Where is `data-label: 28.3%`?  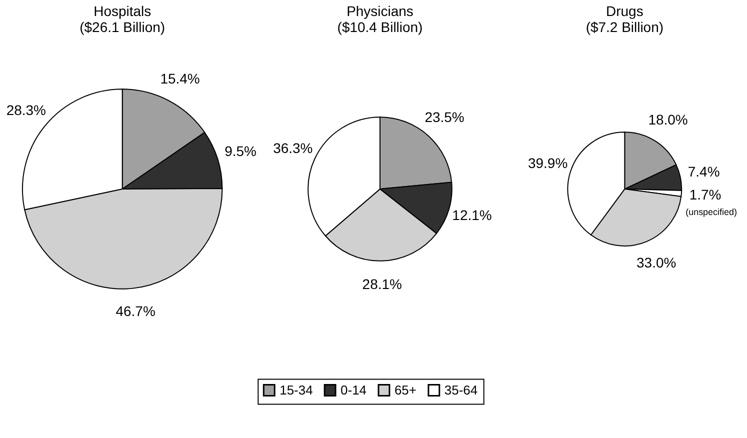
data-label: 28.3% is located at coordinates (26, 110).